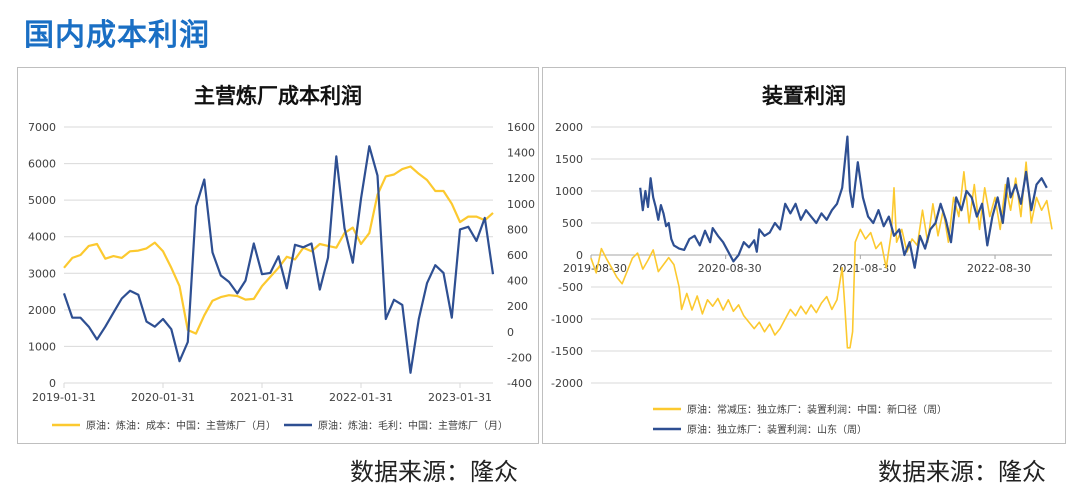 The image size is (1080, 491). What do you see at coordinates (460, 397) in the screenshot?
I see `x-tick-label: 2023-01-31` at bounding box center [460, 397].